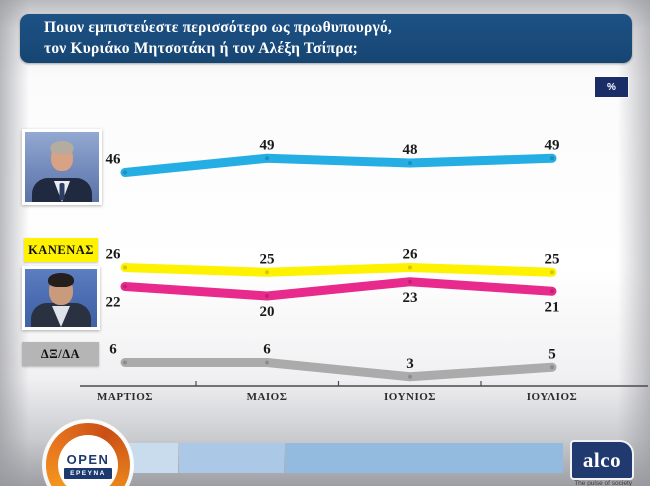 The height and width of the screenshot is (486, 650). What do you see at coordinates (60, 354) in the screenshot?
I see `legend-dk-na-label: ΔΞ/ΔΑ` at bounding box center [60, 354].